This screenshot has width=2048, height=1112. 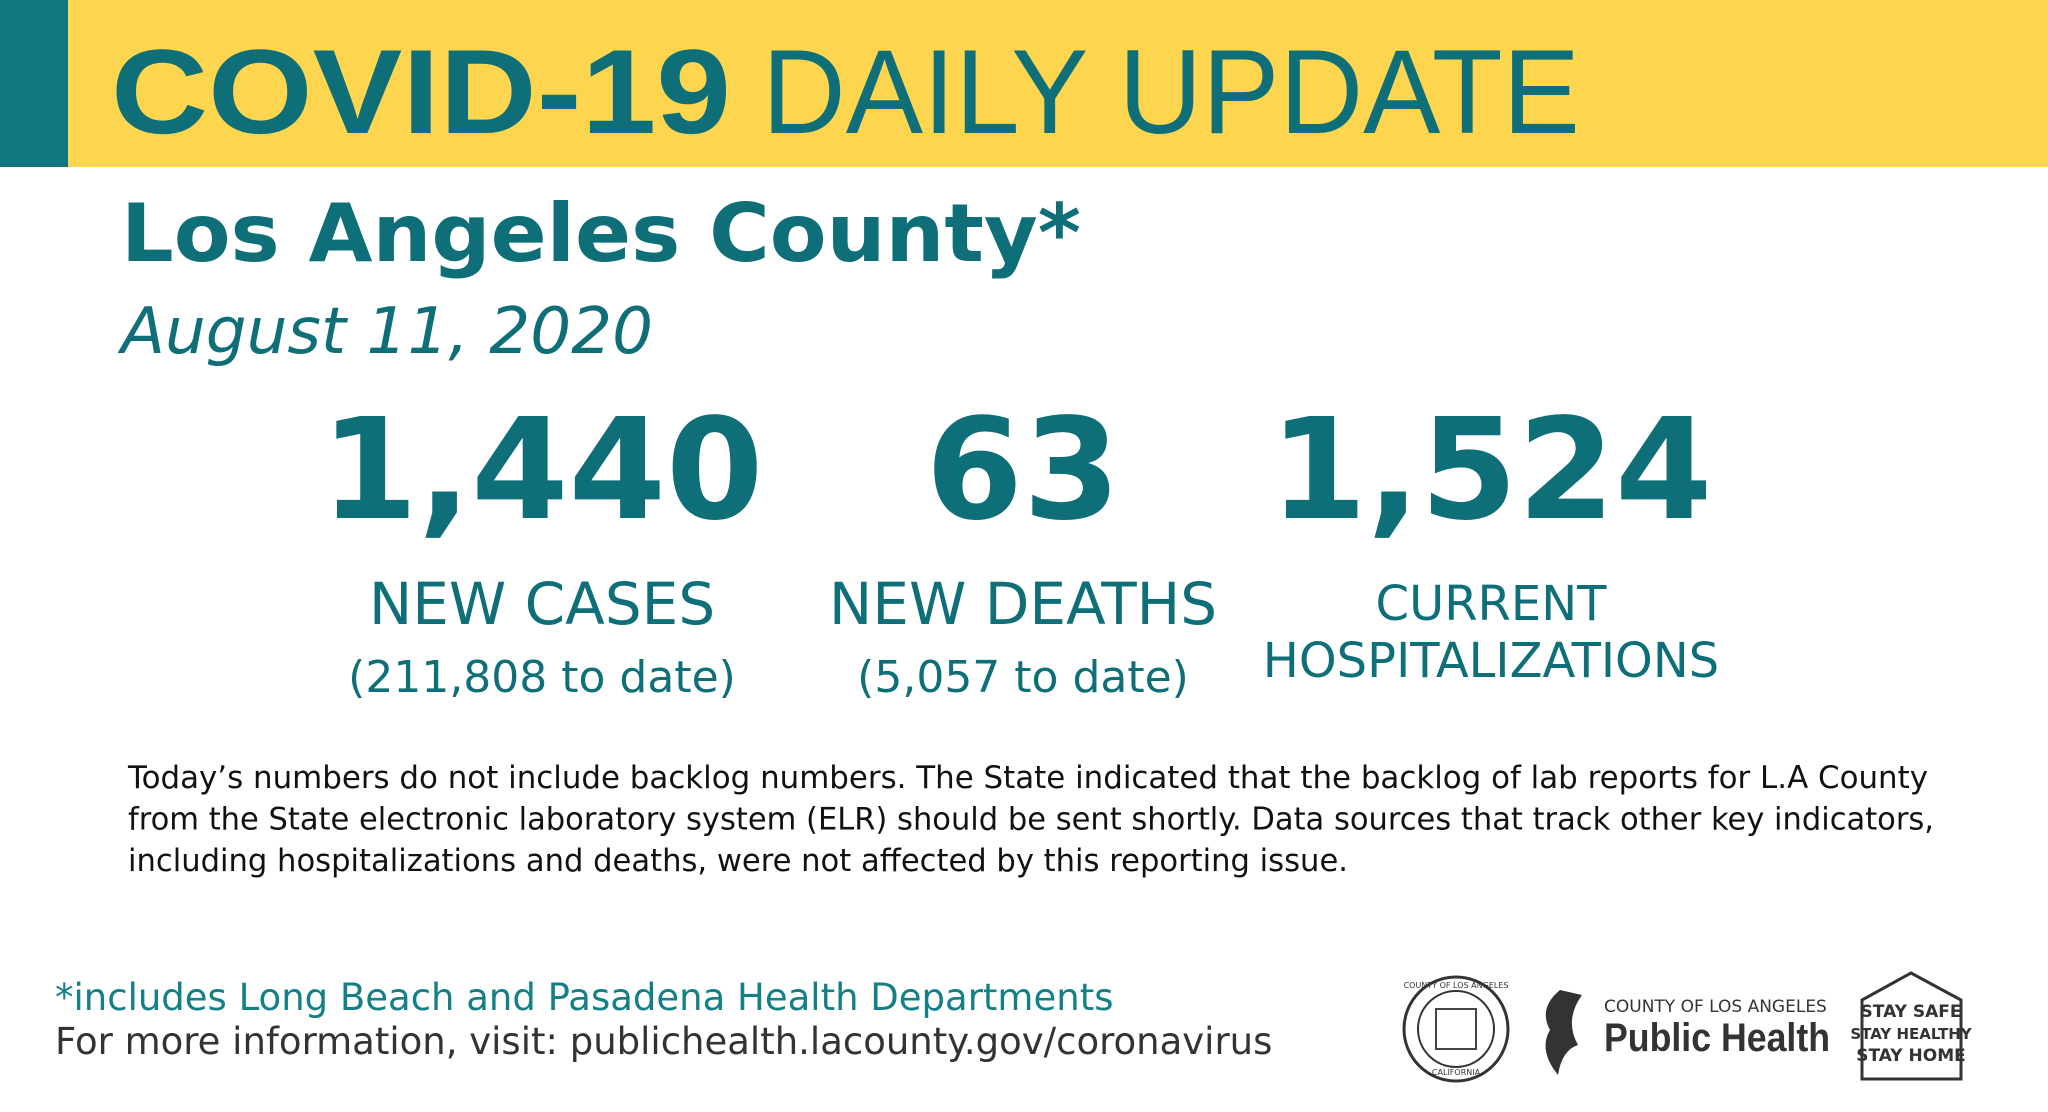 I want to click on seal-inner, so click(x=1456, y=1029).